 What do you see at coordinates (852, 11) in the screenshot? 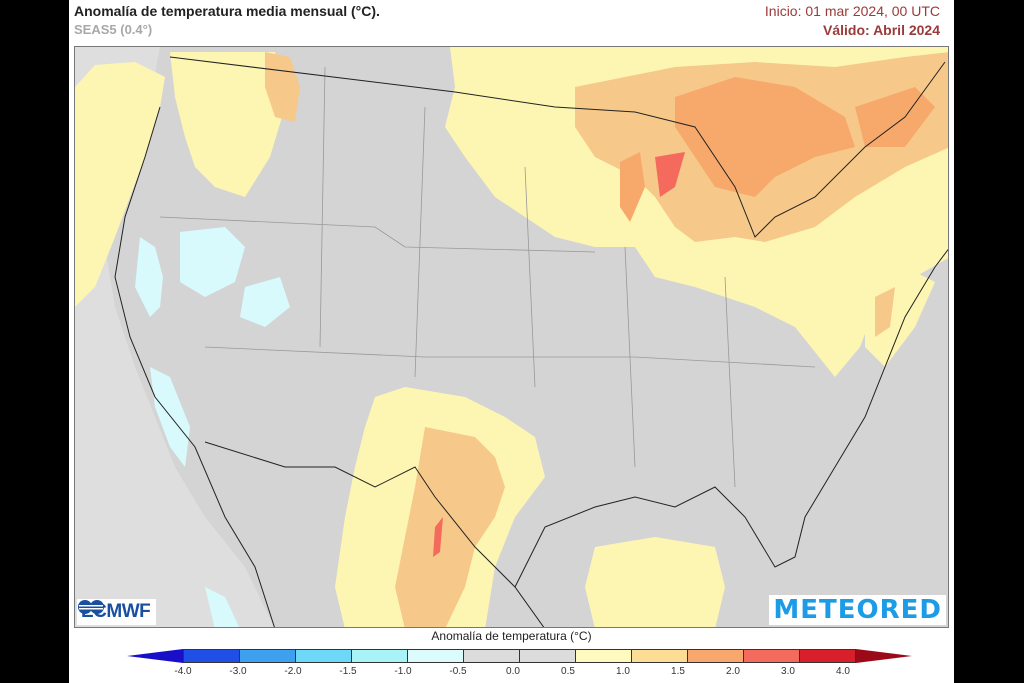
I see `init-date: Inicio: 01 mar 2024, 00 UTC` at bounding box center [852, 11].